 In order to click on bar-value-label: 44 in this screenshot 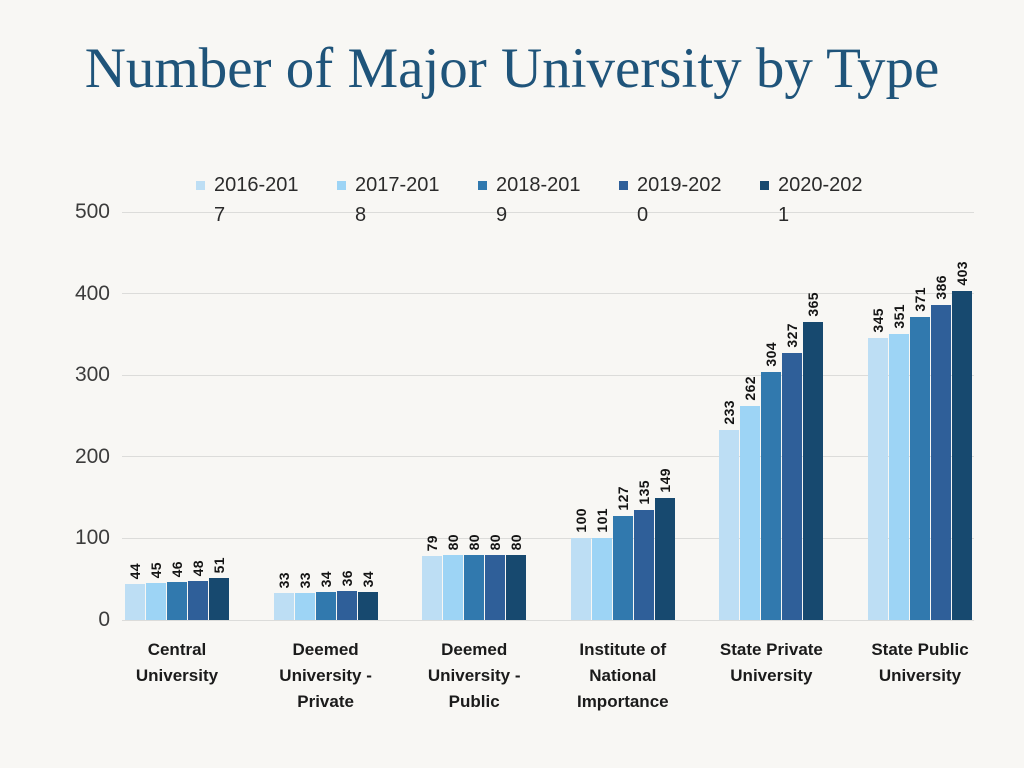, I will do `click(135, 570)`.